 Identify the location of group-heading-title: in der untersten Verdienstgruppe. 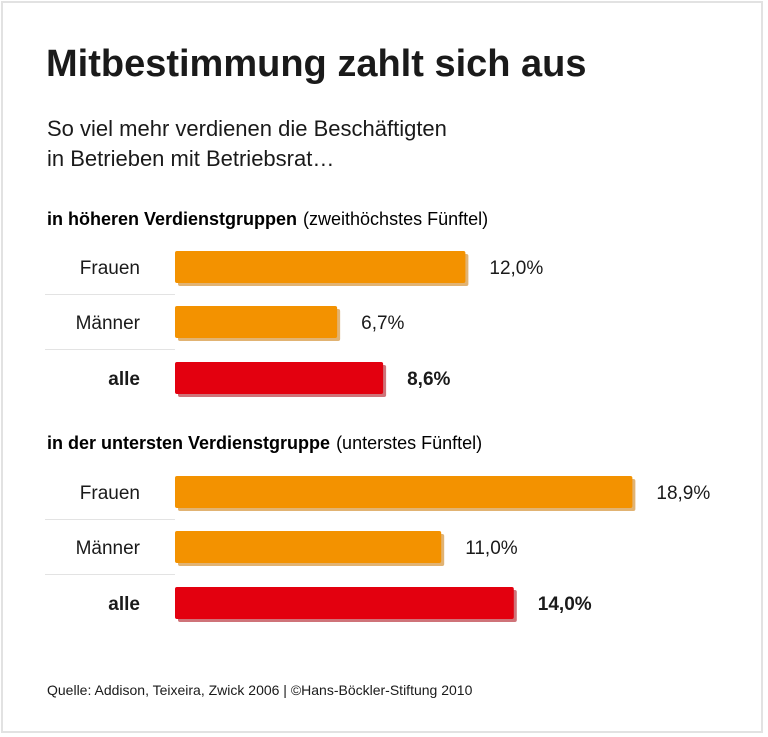
(188, 443).